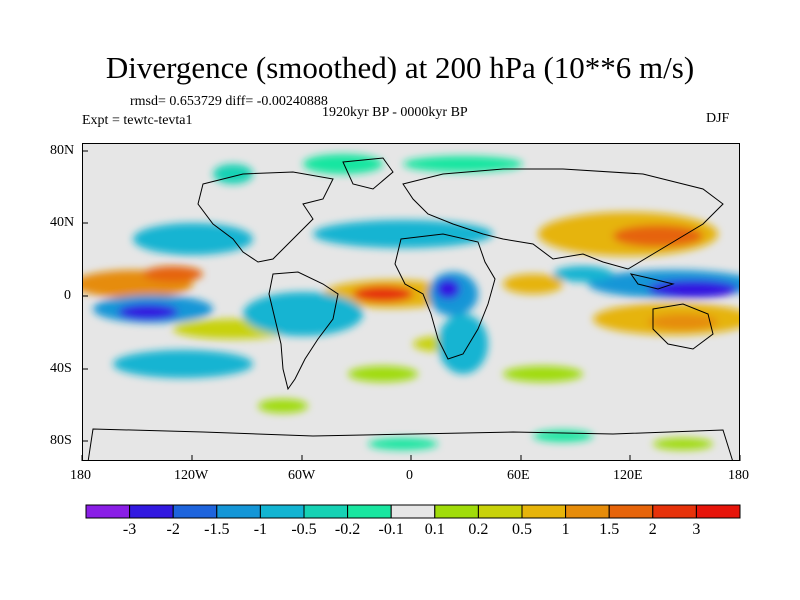  Describe the element at coordinates (173, 529) in the screenshot. I see `colorbar-tick-label: -2` at that location.